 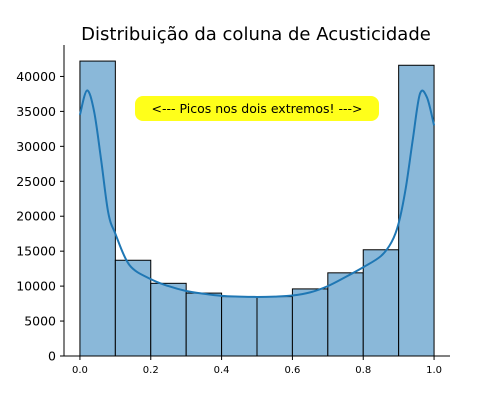 I want to click on x-tick-label: 0.8, so click(x=363, y=370).